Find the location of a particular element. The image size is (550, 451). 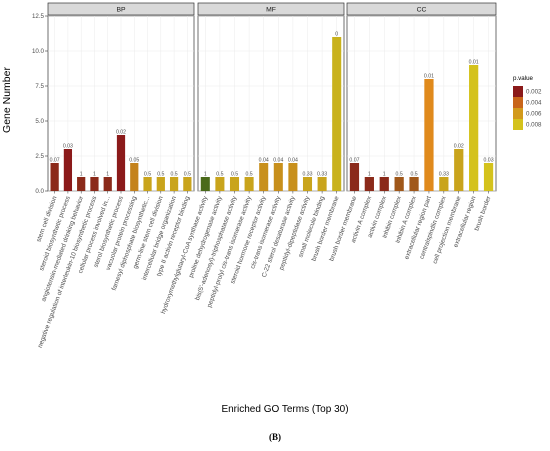

legend-label: 0.008 is located at coordinates (534, 125).